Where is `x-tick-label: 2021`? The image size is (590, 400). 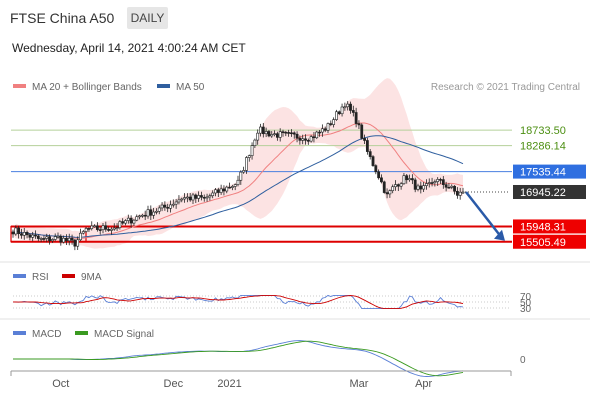 x-tick-label: 2021 is located at coordinates (229, 384).